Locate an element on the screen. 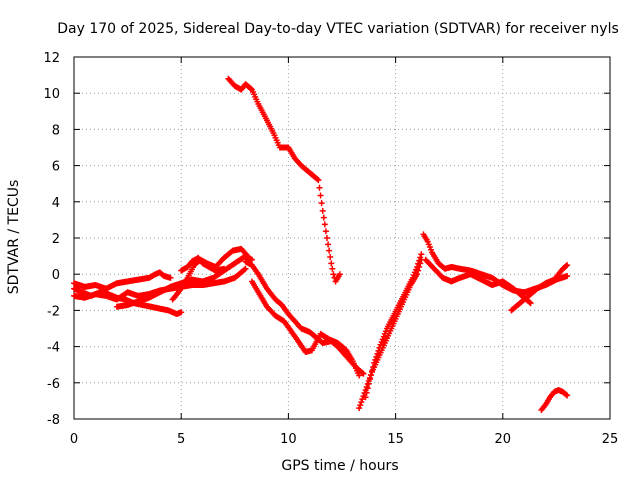  series-track-i is located at coordinates (305, 328).